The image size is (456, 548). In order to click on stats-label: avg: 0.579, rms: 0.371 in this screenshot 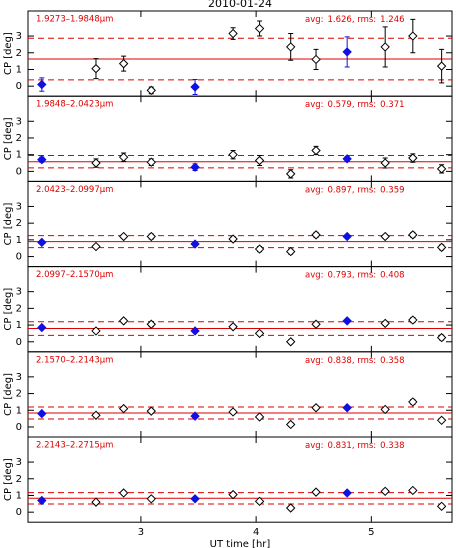, I will do `click(355, 105)`.